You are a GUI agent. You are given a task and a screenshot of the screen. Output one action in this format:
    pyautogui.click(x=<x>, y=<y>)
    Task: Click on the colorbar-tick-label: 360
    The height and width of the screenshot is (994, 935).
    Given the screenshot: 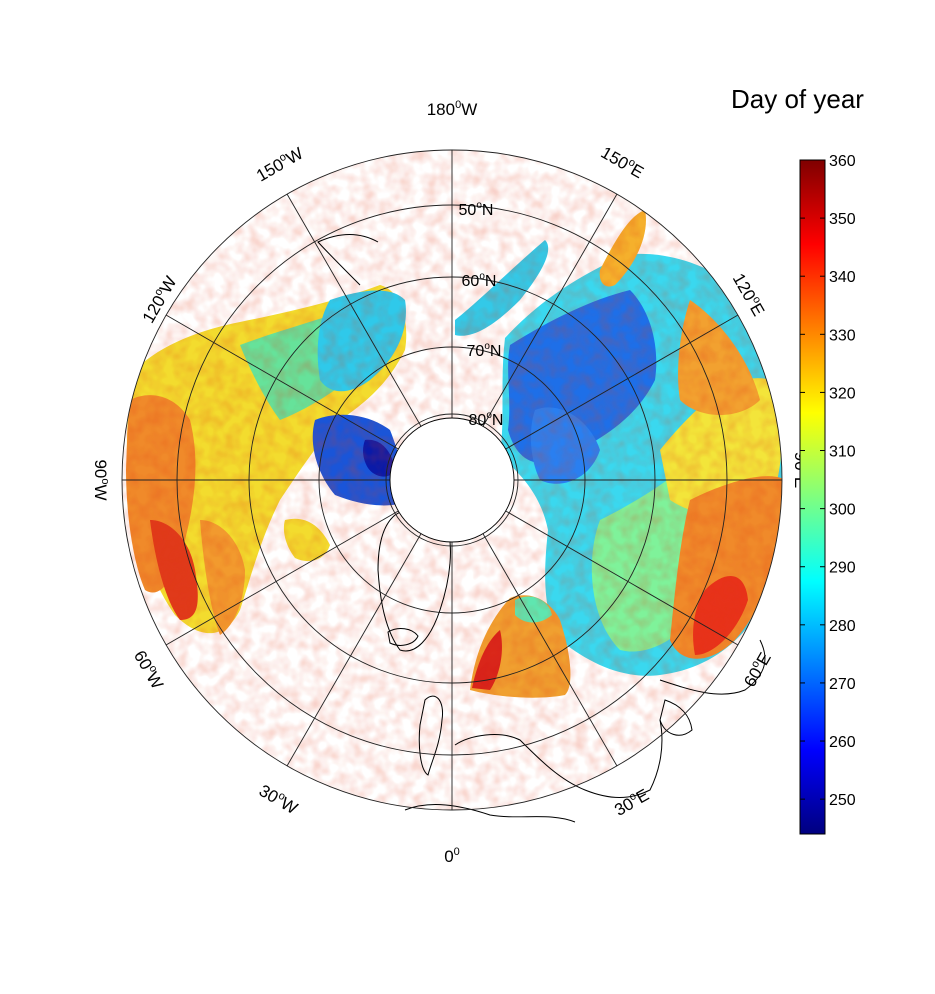 What is the action you would take?
    pyautogui.click(x=842, y=161)
    